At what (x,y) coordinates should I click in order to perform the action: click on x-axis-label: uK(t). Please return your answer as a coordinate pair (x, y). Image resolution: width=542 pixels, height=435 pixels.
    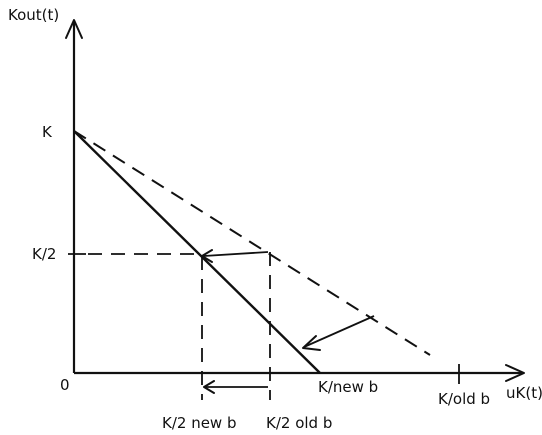
    Looking at the image, I should click on (524, 393).